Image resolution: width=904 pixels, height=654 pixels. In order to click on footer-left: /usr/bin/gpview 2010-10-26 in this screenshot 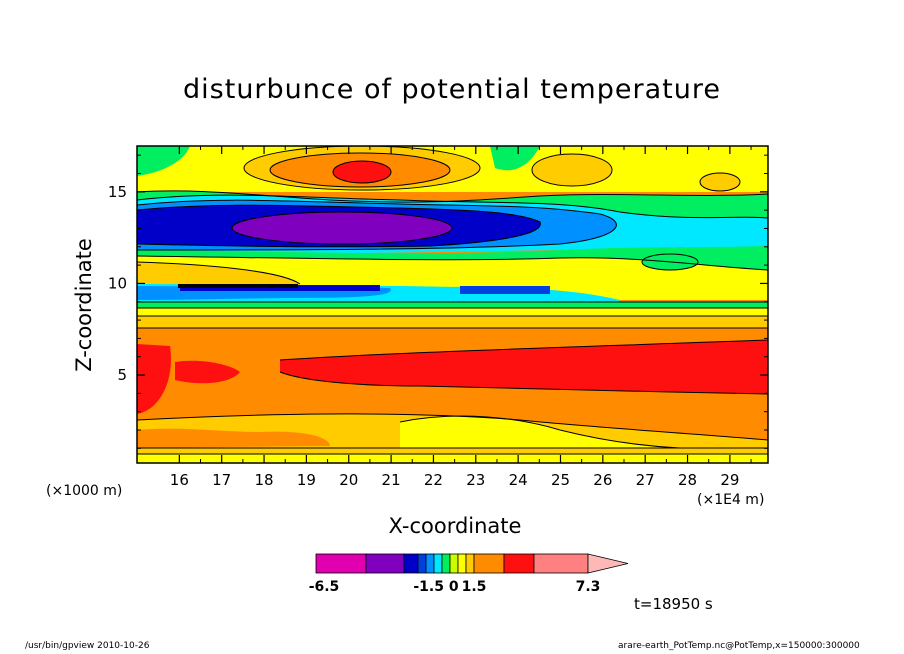, I will do `click(87, 646)`.